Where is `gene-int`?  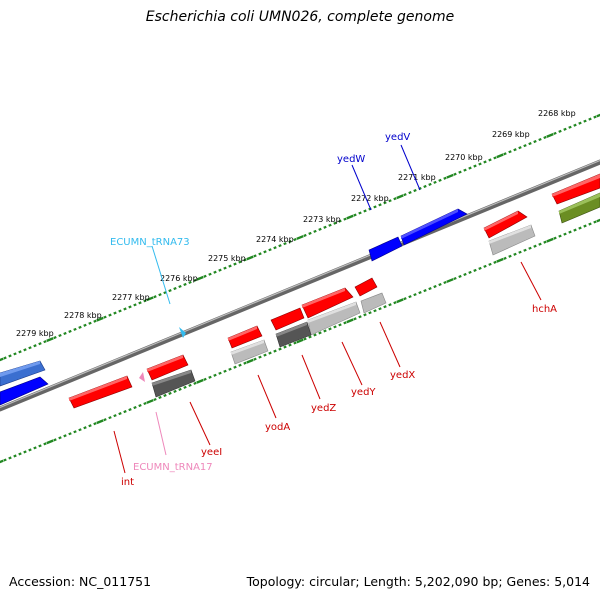
gene-int is located at coordinates (100, 392).